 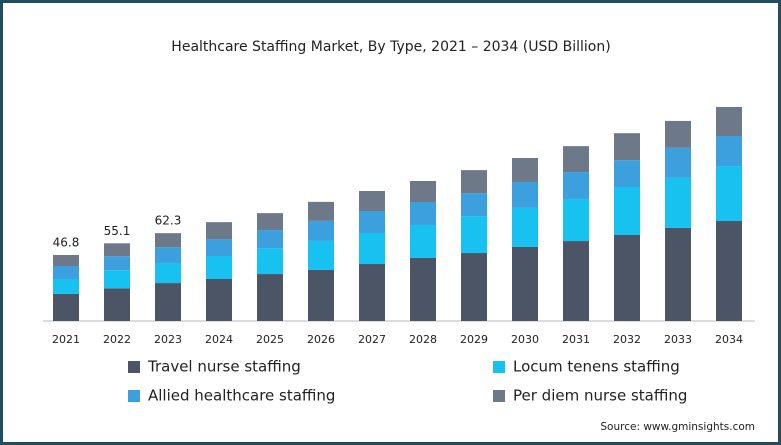 What do you see at coordinates (600, 396) in the screenshot?
I see `legend-label: Per diem nurse staffing` at bounding box center [600, 396].